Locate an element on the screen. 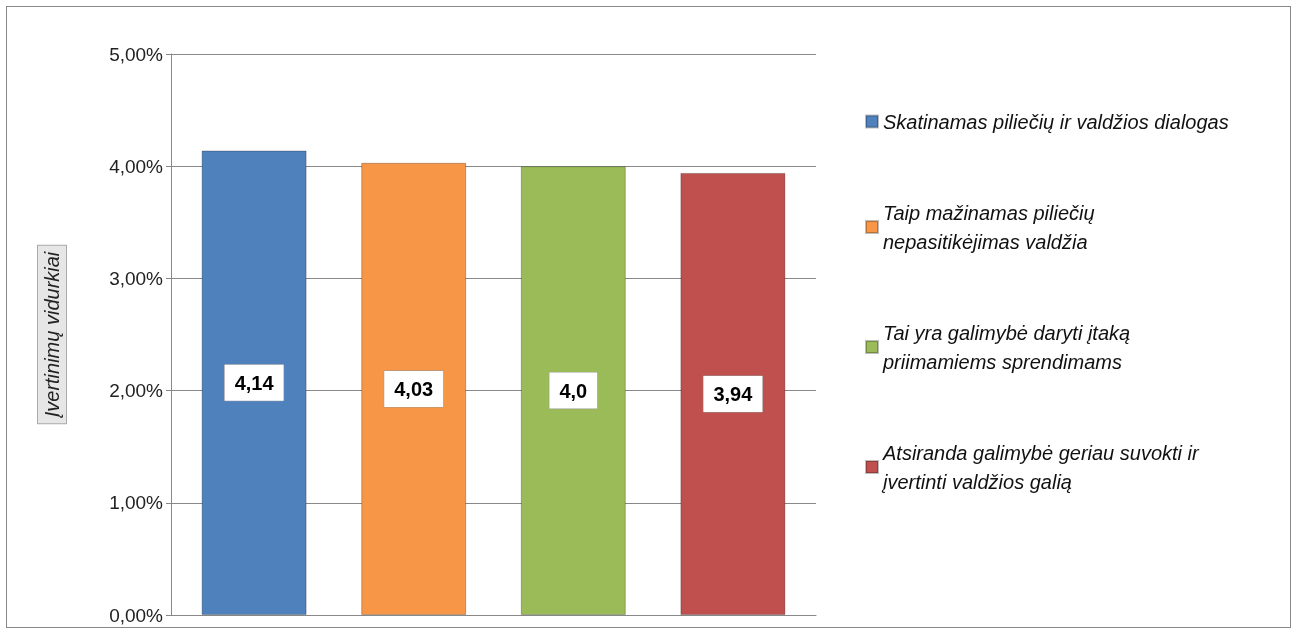  y-tick-label: 4,00% is located at coordinates (136, 166).